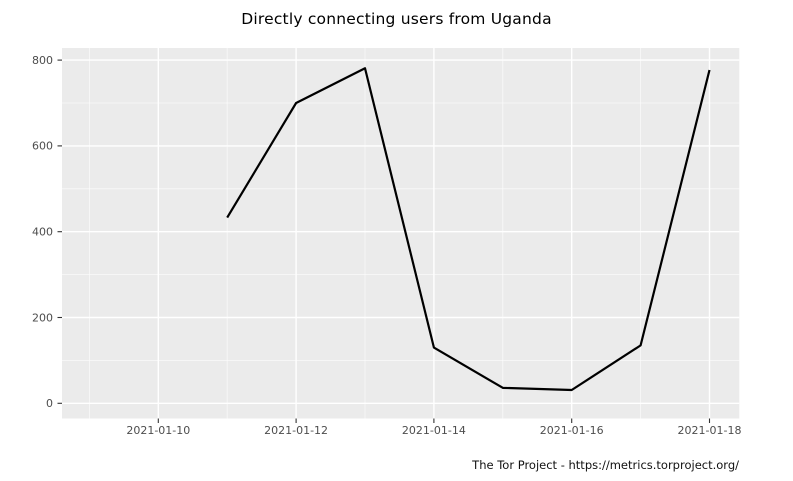 Image resolution: width=793 pixels, height=481 pixels. I want to click on y-tick-label: 0, so click(49, 403).